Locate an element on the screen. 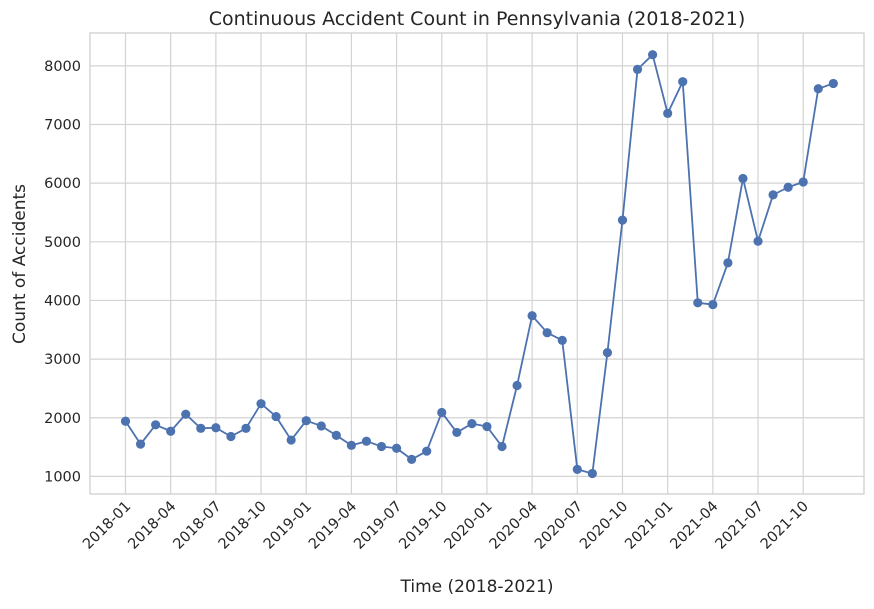 The width and height of the screenshot is (874, 609). x-tick-label: 2018-04 is located at coordinates (152, 526).